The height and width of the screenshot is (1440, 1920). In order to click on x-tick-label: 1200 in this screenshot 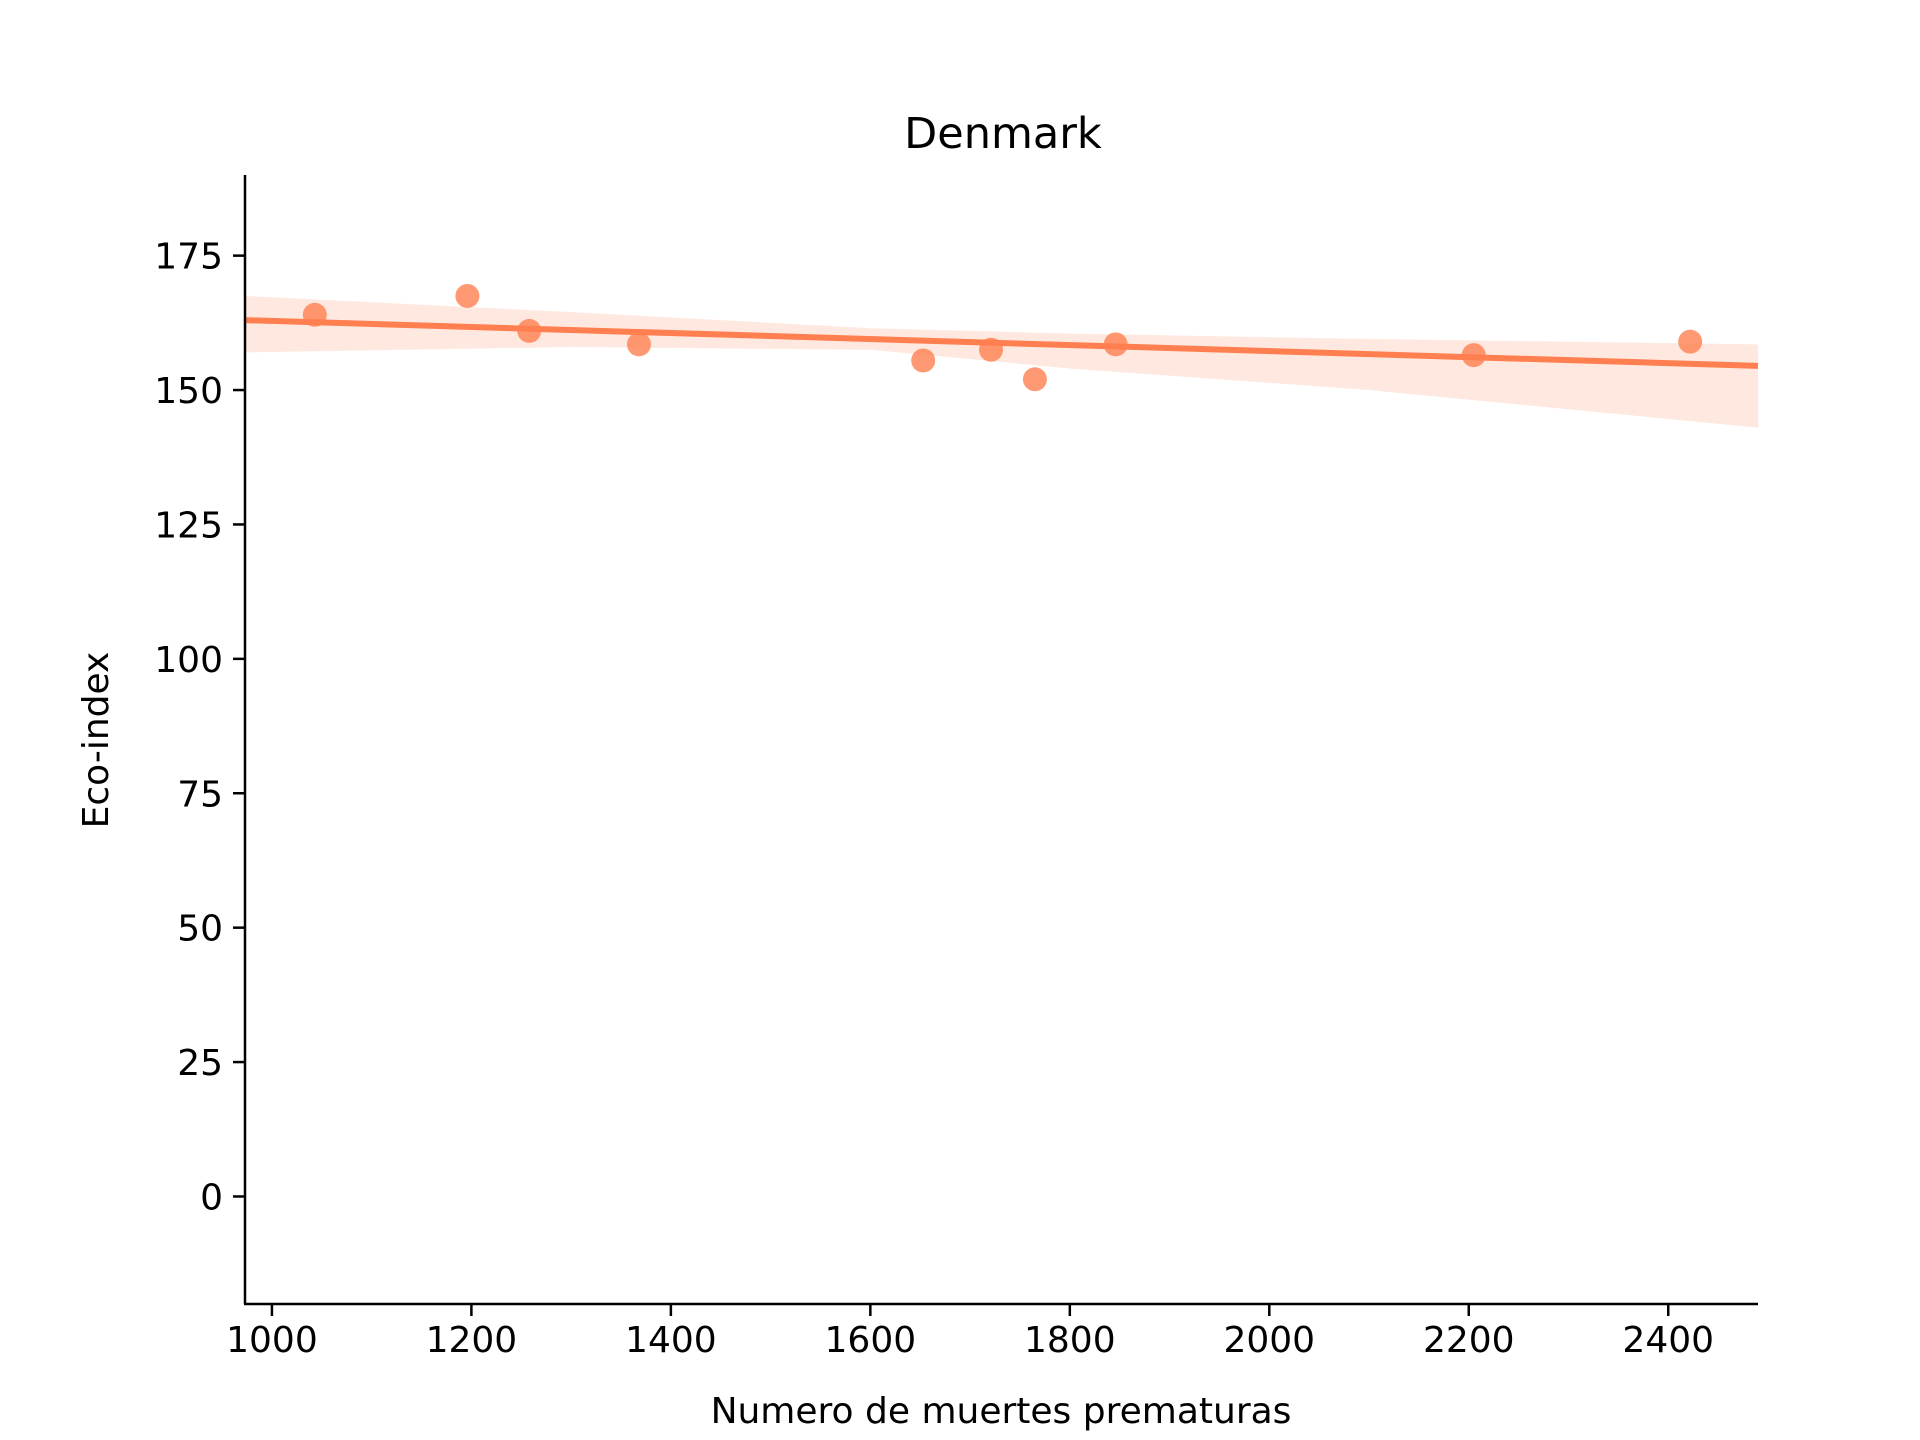, I will do `click(472, 1340)`.